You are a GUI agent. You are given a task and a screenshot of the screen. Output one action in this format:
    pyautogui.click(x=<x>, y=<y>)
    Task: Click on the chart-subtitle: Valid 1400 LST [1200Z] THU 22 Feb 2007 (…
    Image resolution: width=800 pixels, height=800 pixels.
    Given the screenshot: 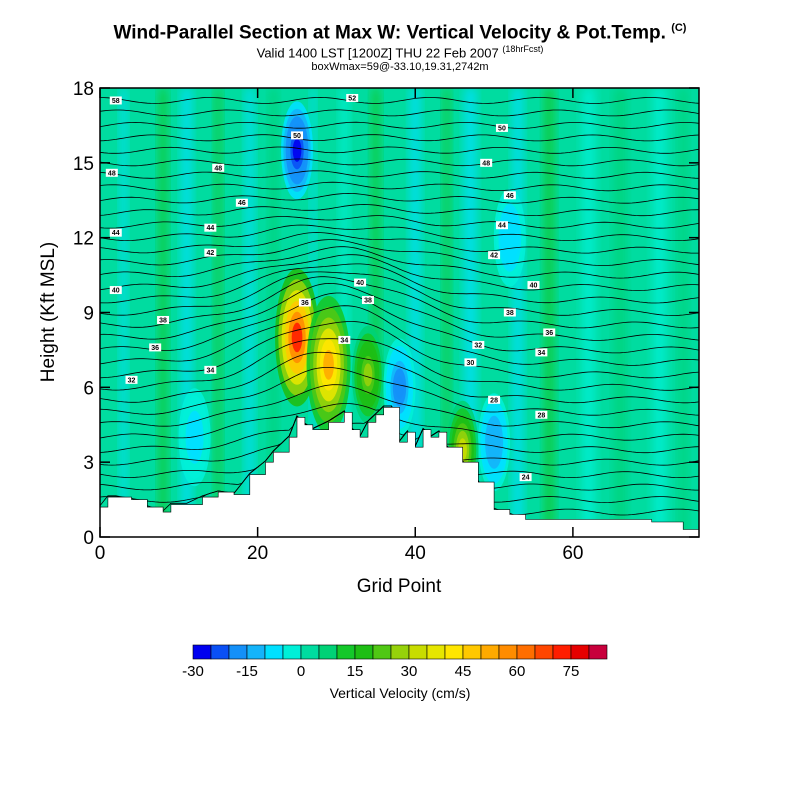 What is the action you would take?
    pyautogui.click(x=400, y=52)
    